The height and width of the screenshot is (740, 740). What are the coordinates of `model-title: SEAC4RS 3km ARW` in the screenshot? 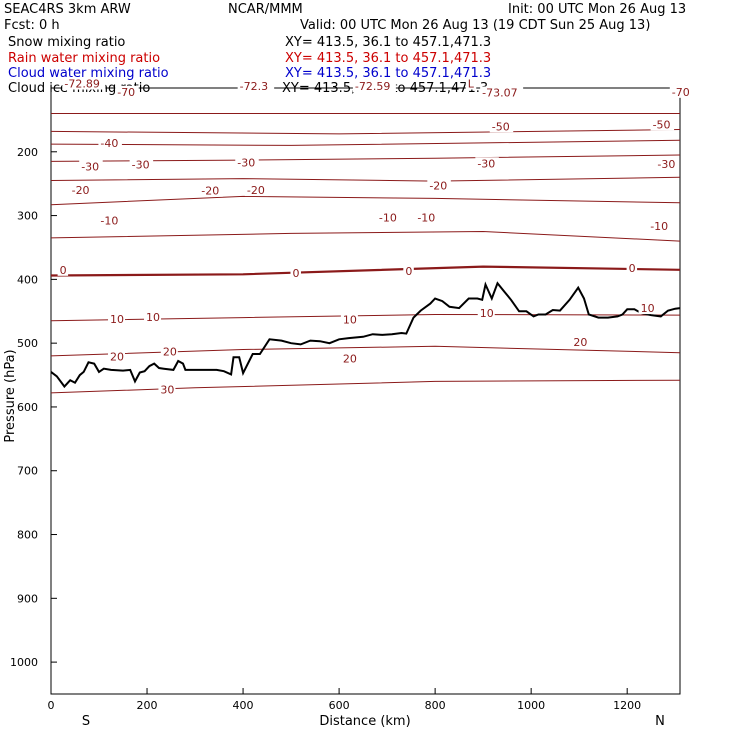 It's located at (67, 9).